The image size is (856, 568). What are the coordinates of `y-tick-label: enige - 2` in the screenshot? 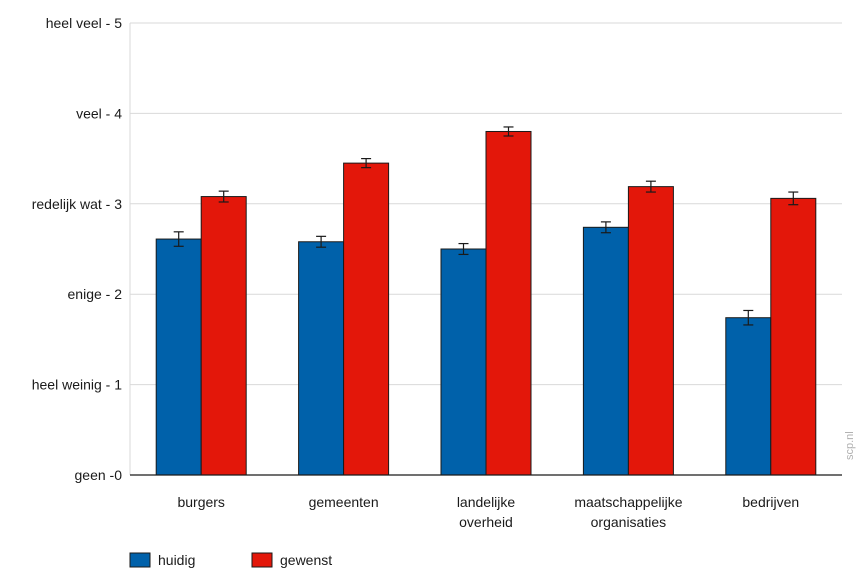 It's located at (95, 294).